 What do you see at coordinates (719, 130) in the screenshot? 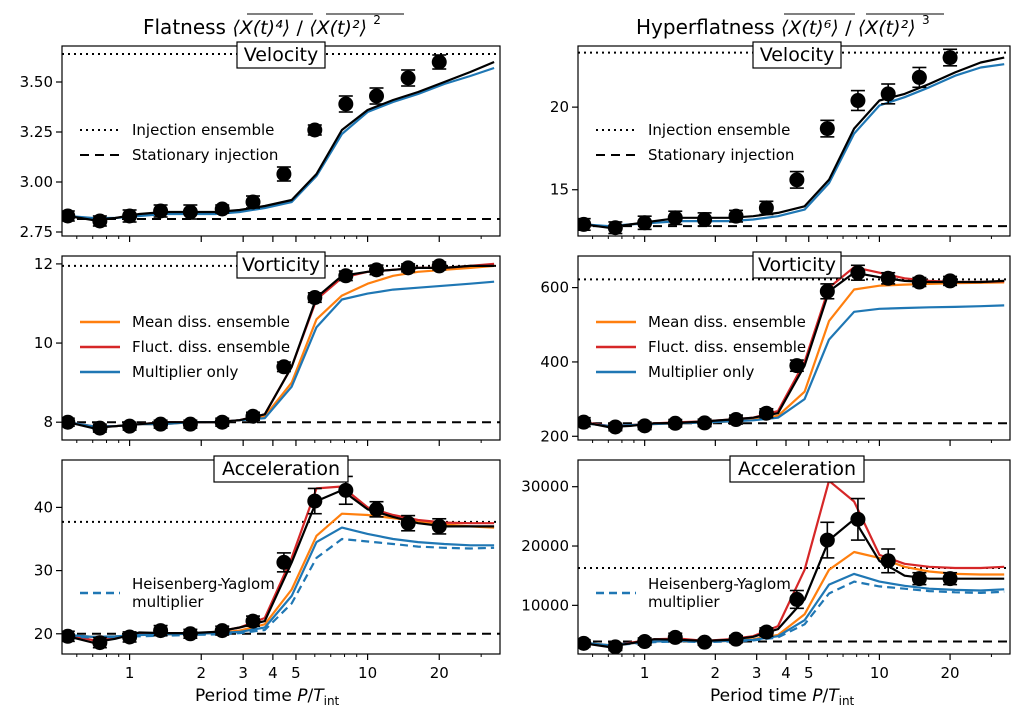
I see `legend-entry: Injection ensemble` at bounding box center [719, 130].